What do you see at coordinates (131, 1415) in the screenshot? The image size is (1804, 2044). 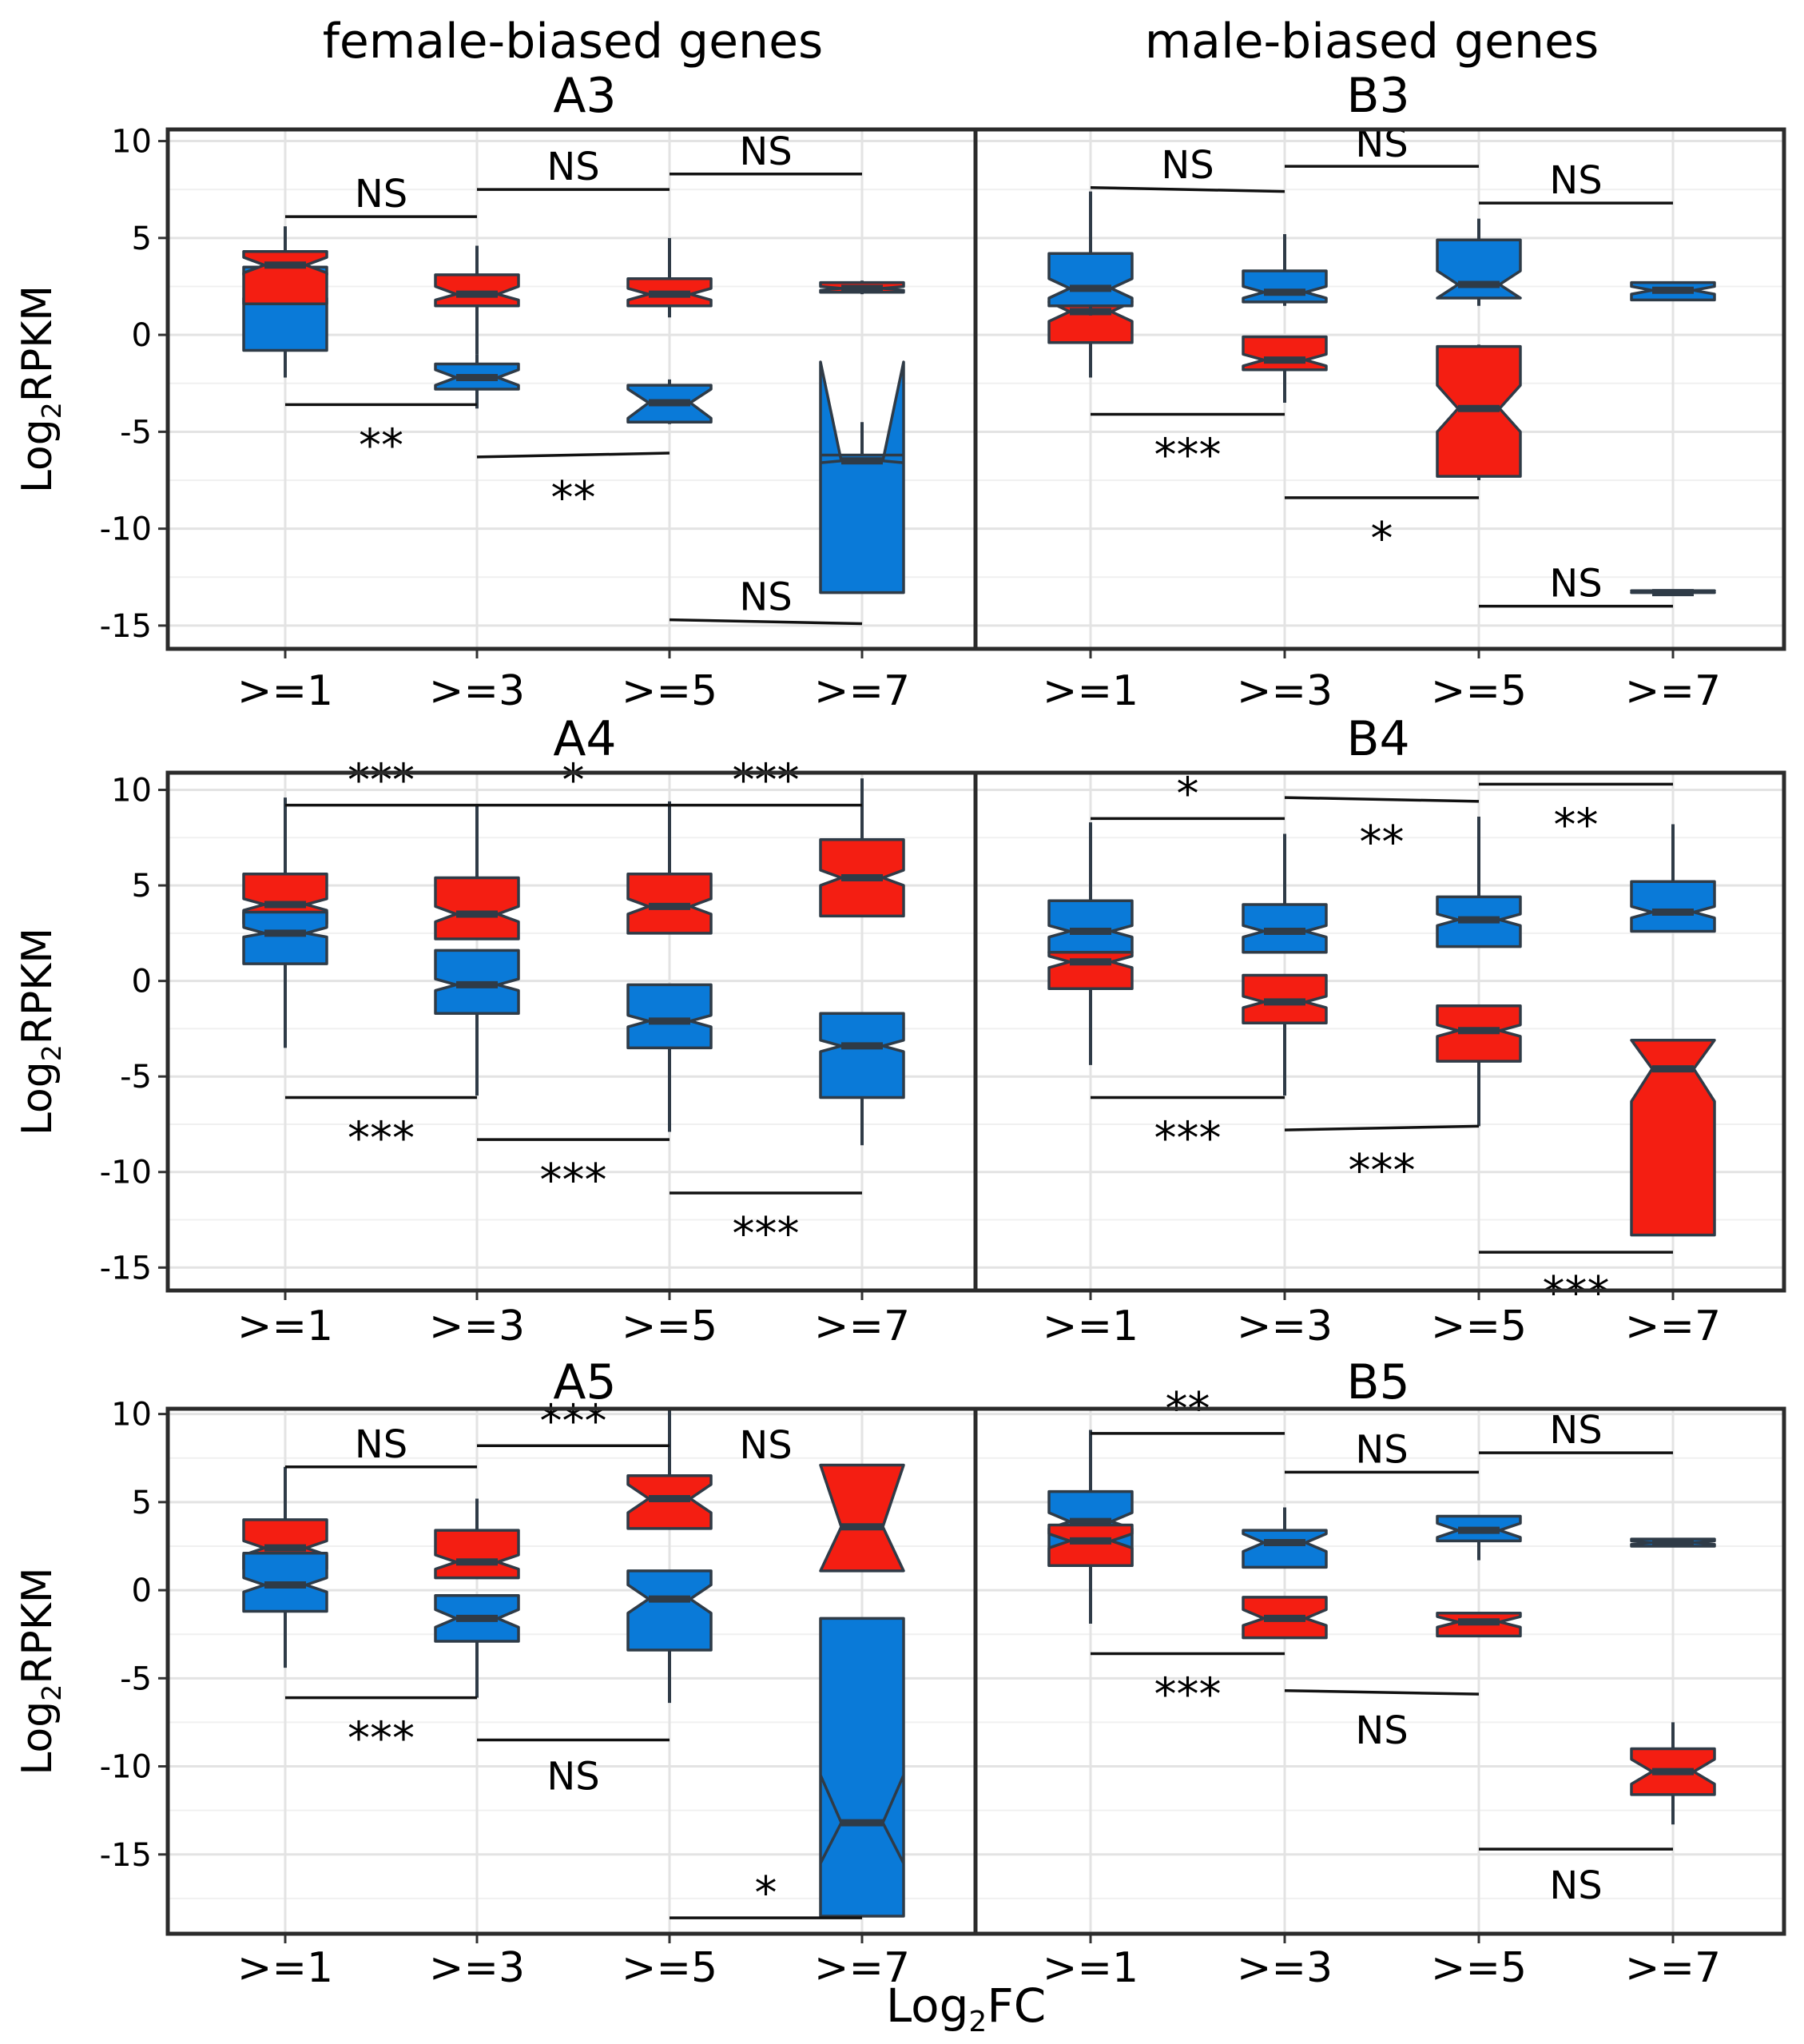 I see `y-tick-label: 10` at bounding box center [131, 1415].